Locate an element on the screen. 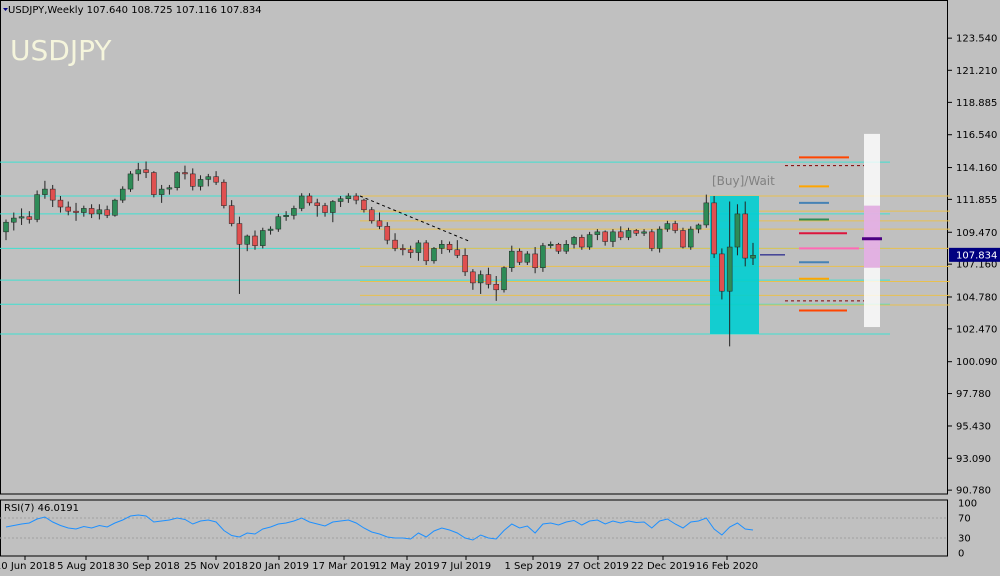  current-price-label: 107.834 is located at coordinates (976, 255).